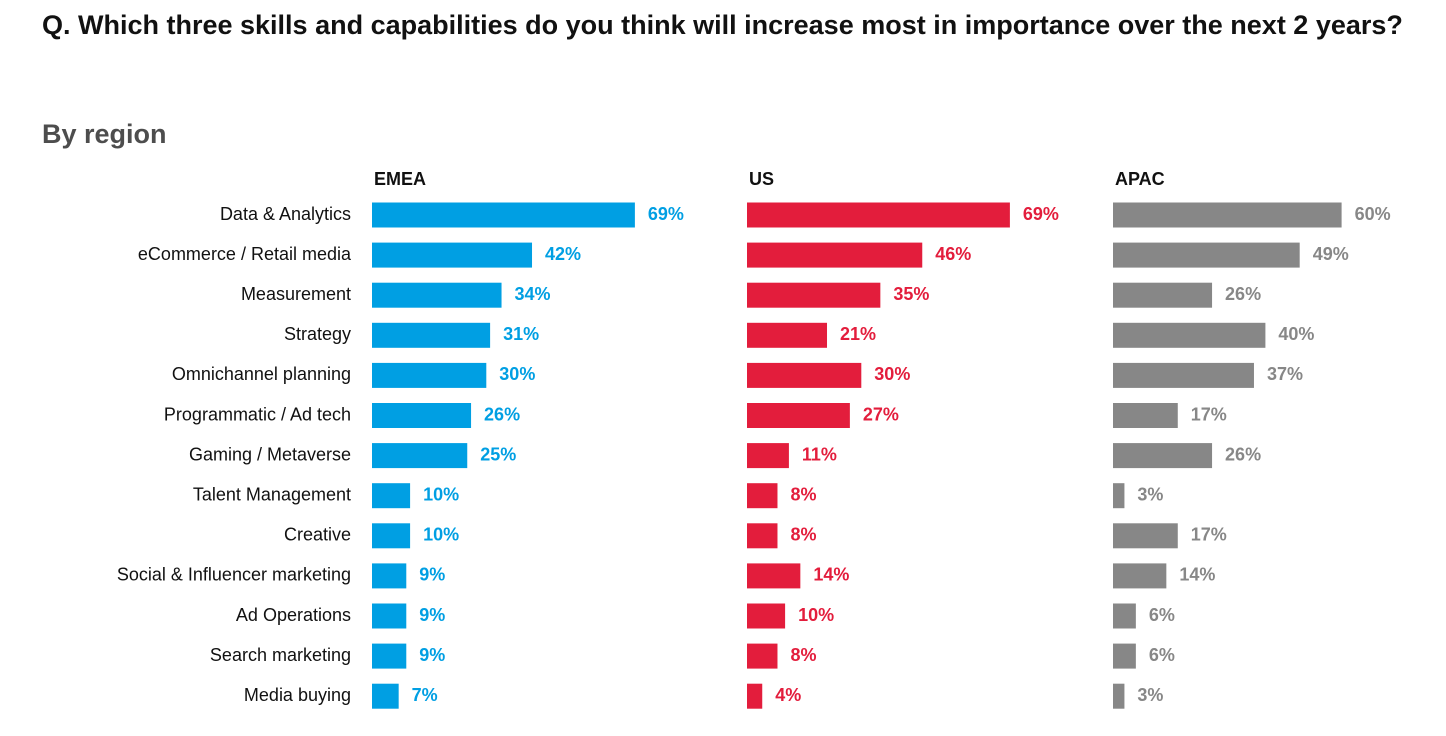 Image resolution: width=1446 pixels, height=736 pixels. Describe the element at coordinates (762, 536) in the screenshot. I see `bar-us-creative` at that location.